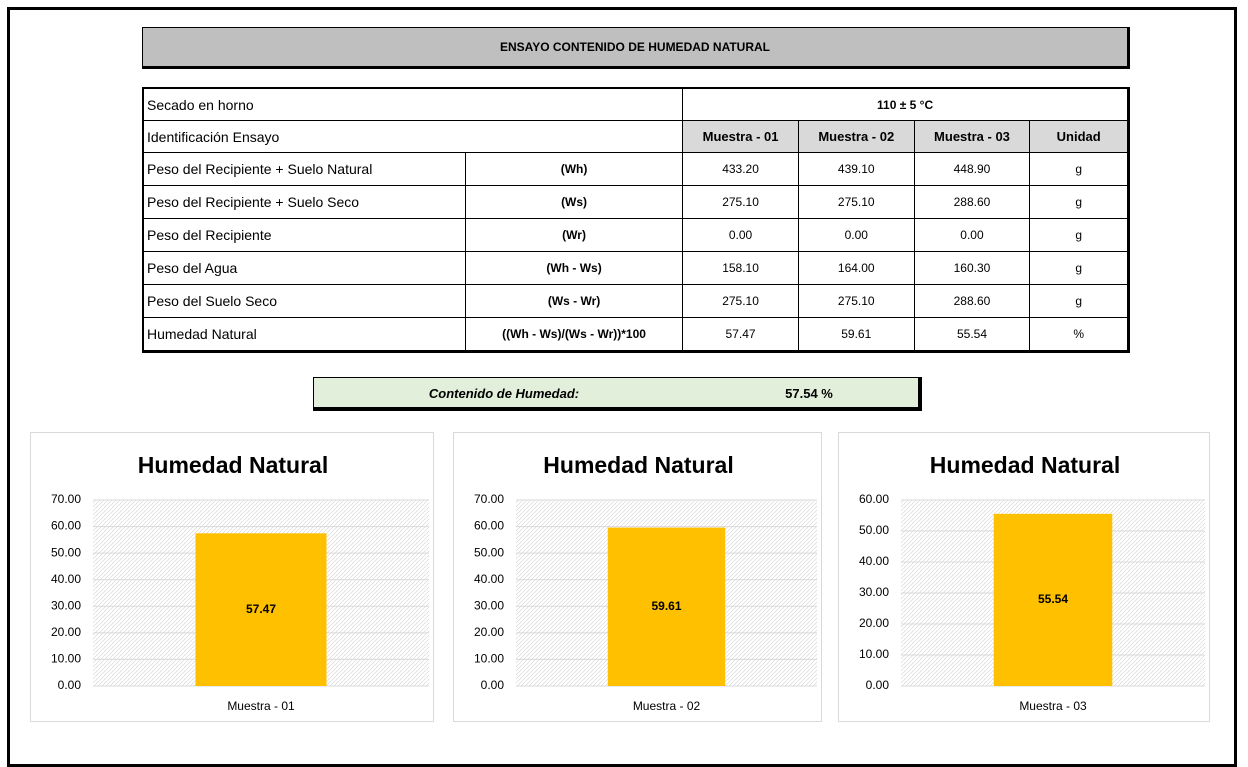 This screenshot has width=1248, height=767. What do you see at coordinates (856, 334) in the screenshot?
I see `table-cell: 59.61` at bounding box center [856, 334].